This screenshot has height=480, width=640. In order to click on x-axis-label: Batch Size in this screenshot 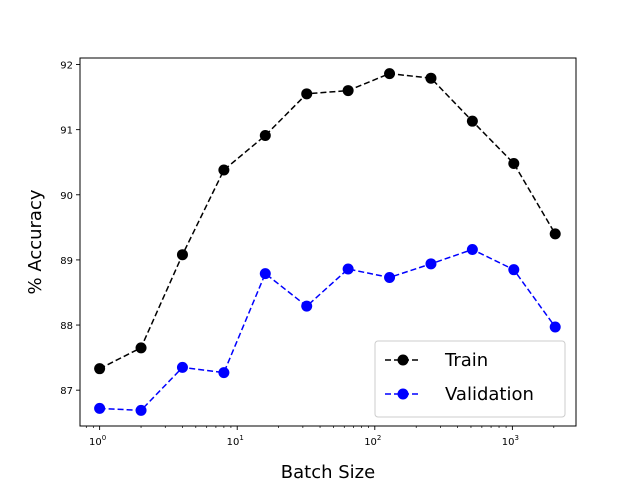, I will do `click(328, 471)`.